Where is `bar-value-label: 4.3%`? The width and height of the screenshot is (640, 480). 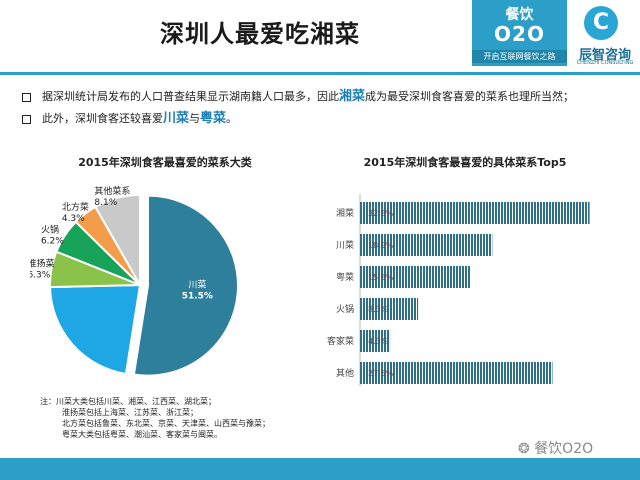 bar-value-label: 4.3% is located at coordinates (378, 341).